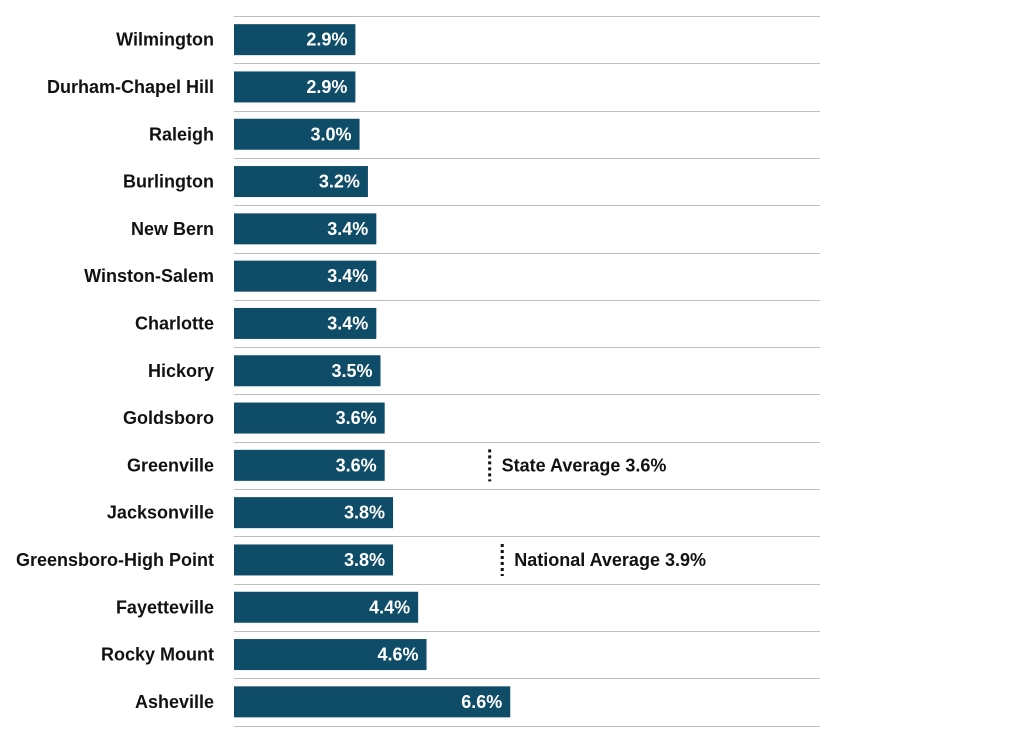 This screenshot has width=1024, height=743. I want to click on value-label: 3.5%, so click(351, 371).